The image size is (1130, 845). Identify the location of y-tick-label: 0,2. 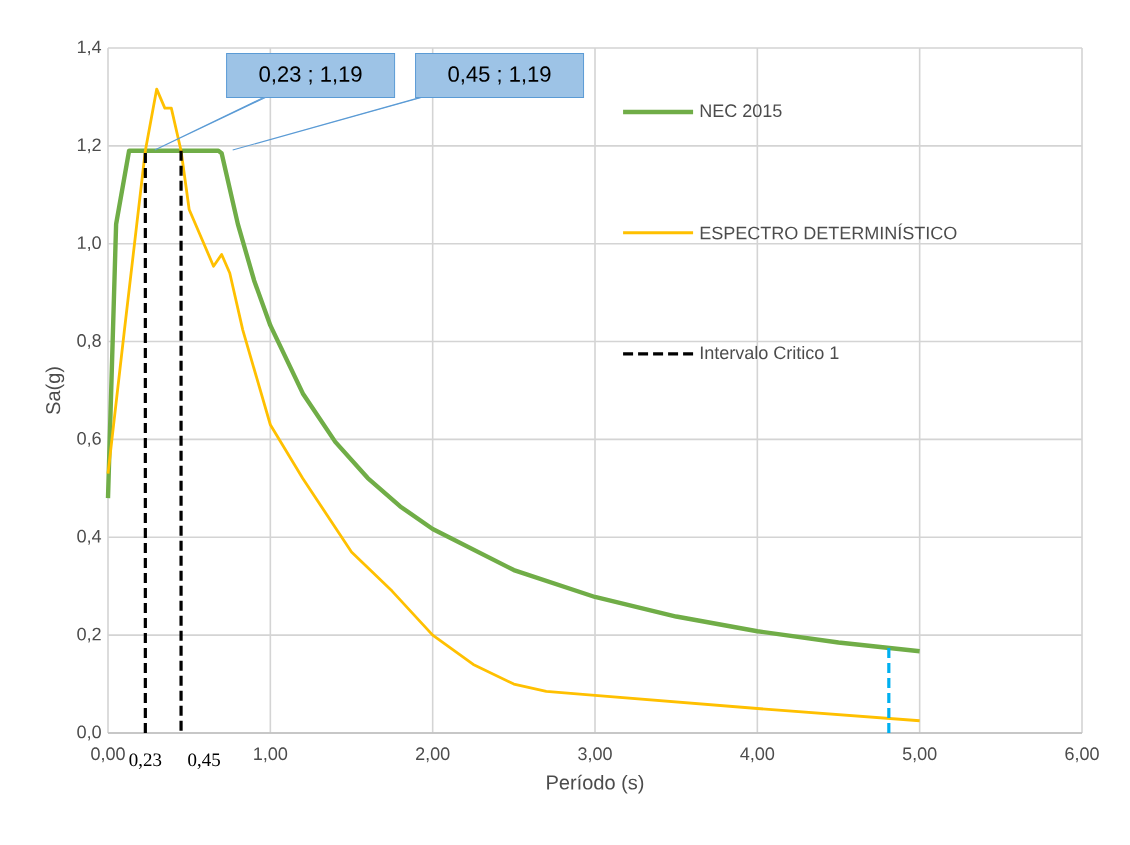
(89, 635).